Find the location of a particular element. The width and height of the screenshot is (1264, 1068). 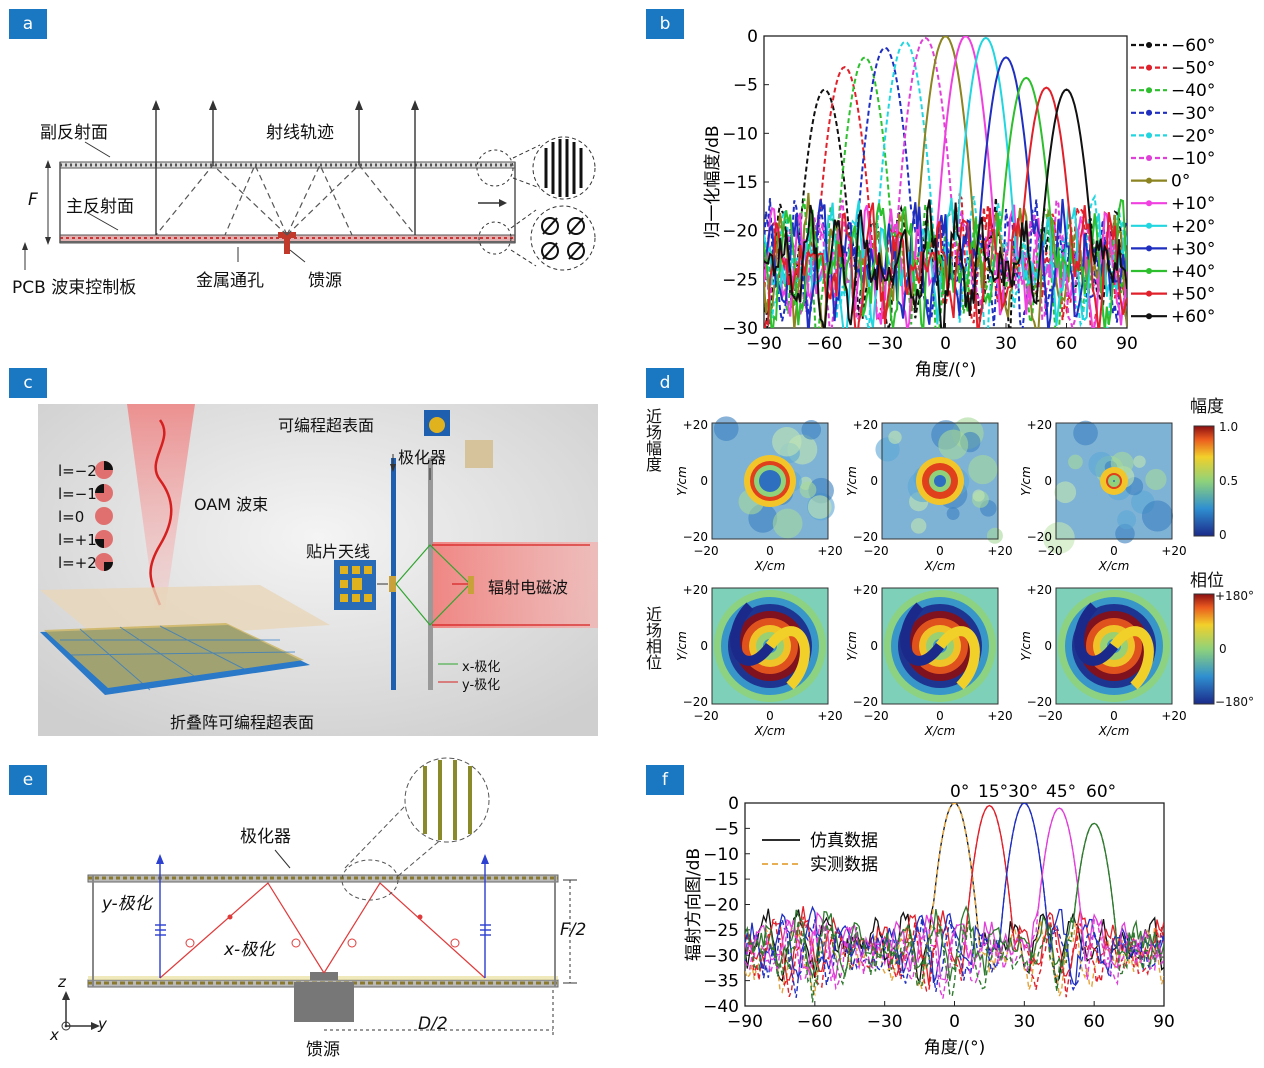

series-line--50 is located at coordinates (945, 196).